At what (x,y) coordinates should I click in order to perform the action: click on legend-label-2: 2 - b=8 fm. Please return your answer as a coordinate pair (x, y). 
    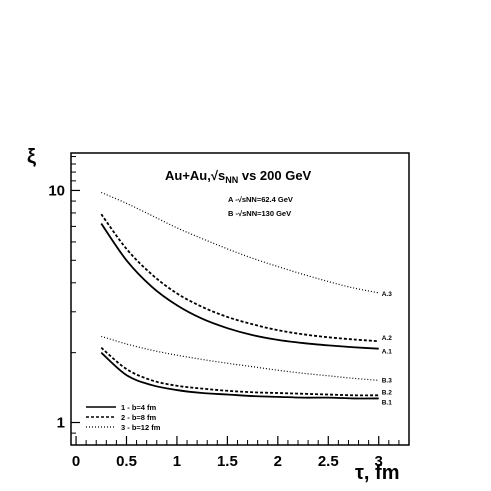
    Looking at the image, I should click on (139, 417).